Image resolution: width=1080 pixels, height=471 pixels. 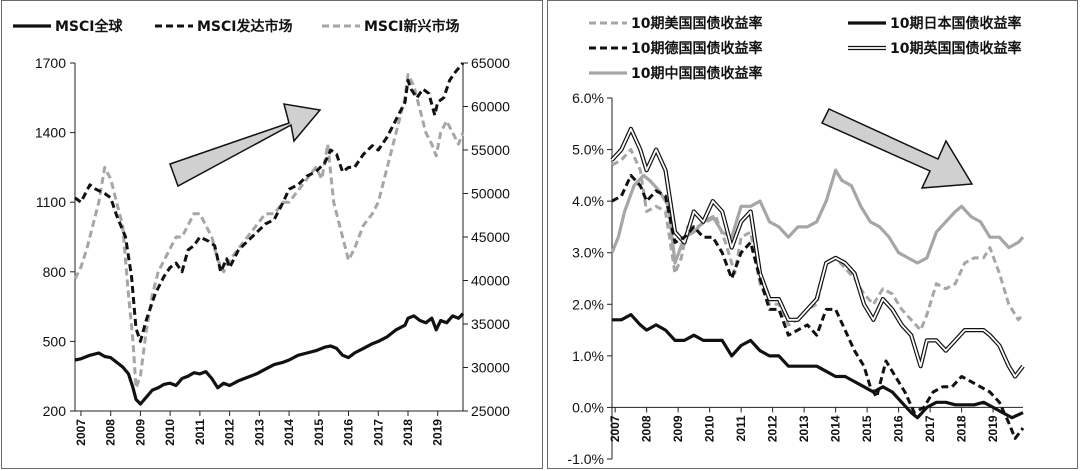 I want to click on y-tick-label: 6.0%, so click(x=588, y=98).